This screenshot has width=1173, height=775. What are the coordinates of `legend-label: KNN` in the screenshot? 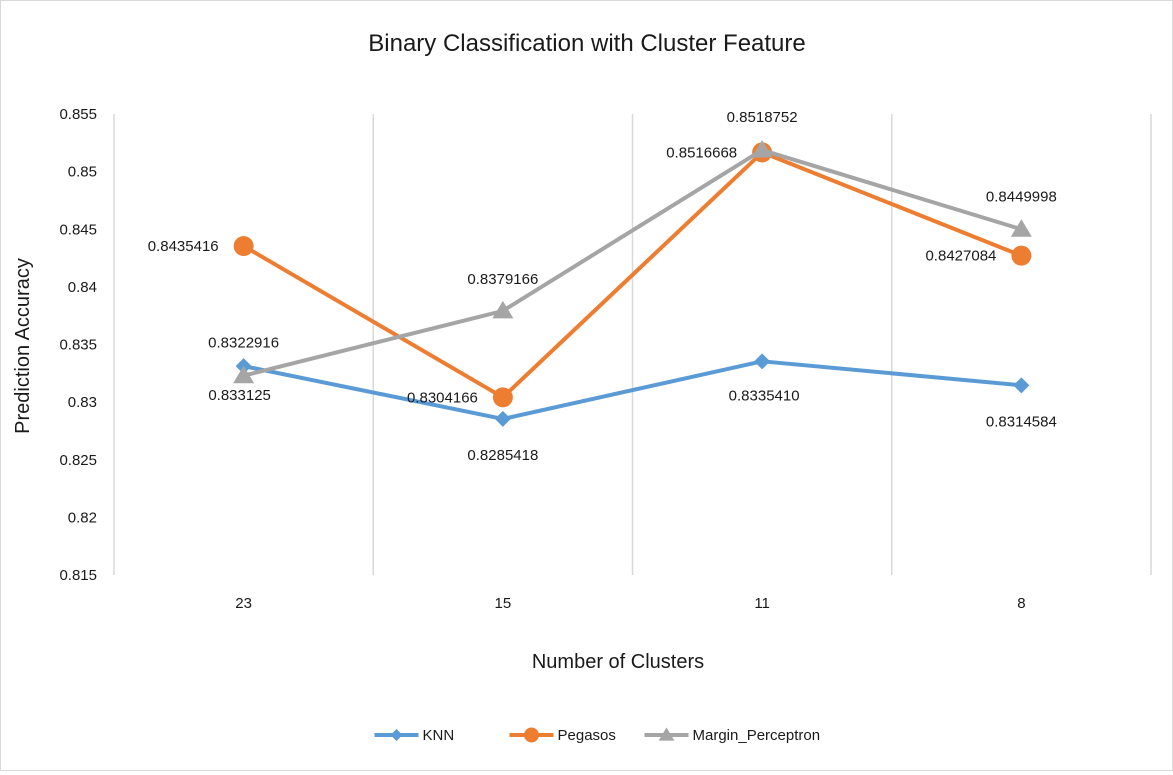 It's located at (439, 735).